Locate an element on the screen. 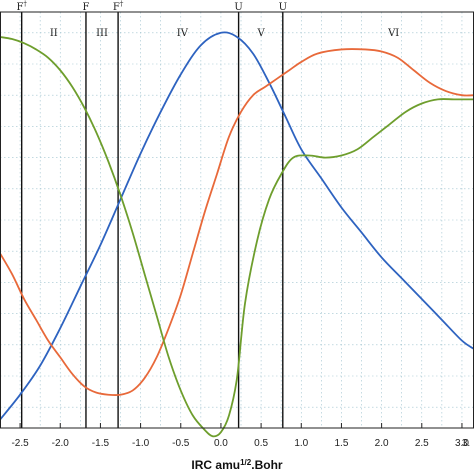 The width and height of the screenshot is (474, 474). x-tick-label: -1.5 is located at coordinates (101, 443).